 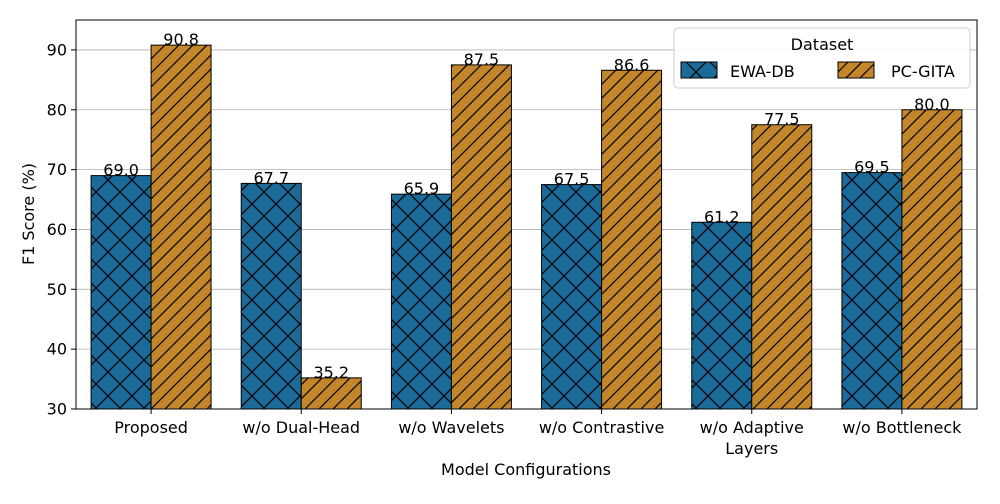 What do you see at coordinates (526, 469) in the screenshot?
I see `x-axis-title: Model Configurations` at bounding box center [526, 469].